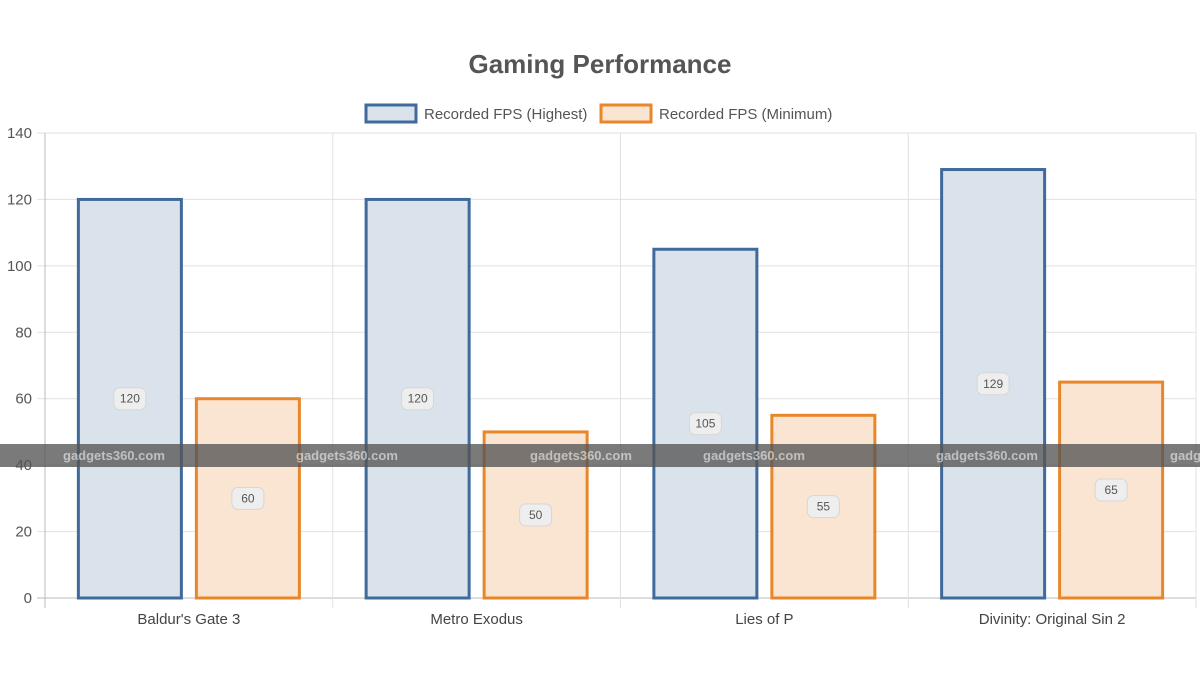 Image resolution: width=1200 pixels, height=675 pixels. Describe the element at coordinates (188, 619) in the screenshot. I see `x-category-label: Baldur's Gate 3` at that location.